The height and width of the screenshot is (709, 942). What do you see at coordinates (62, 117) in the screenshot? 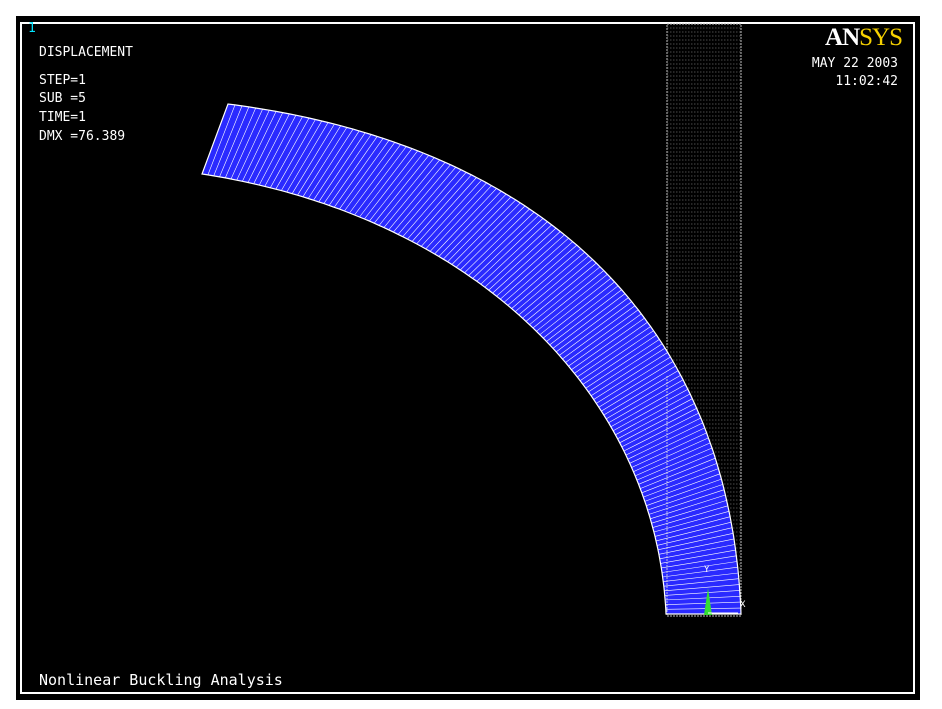
I see `time-label: TIME=1` at bounding box center [62, 117].